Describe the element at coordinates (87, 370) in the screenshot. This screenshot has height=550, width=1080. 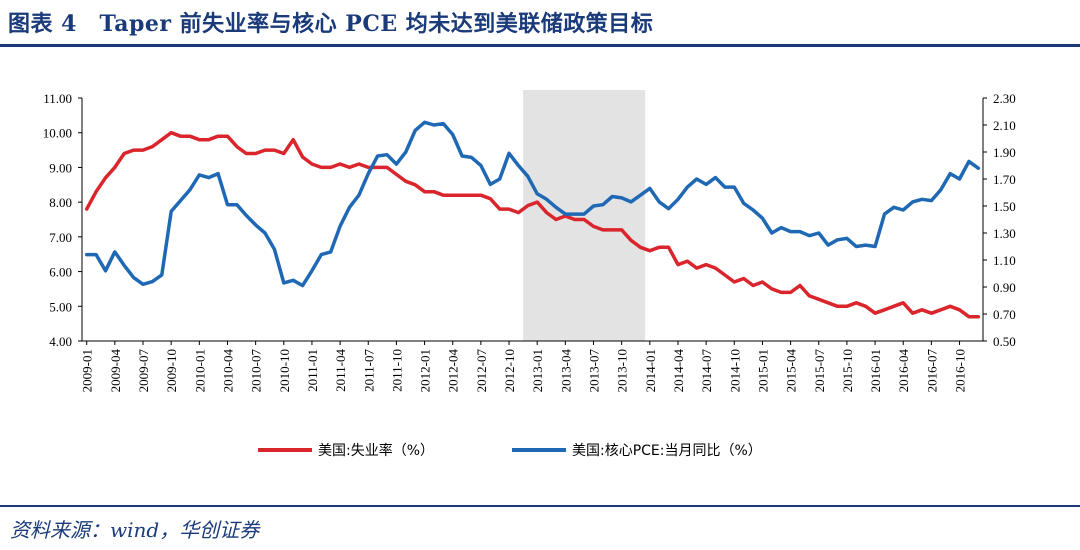
I see `x-tick-label: 2009-01` at that location.